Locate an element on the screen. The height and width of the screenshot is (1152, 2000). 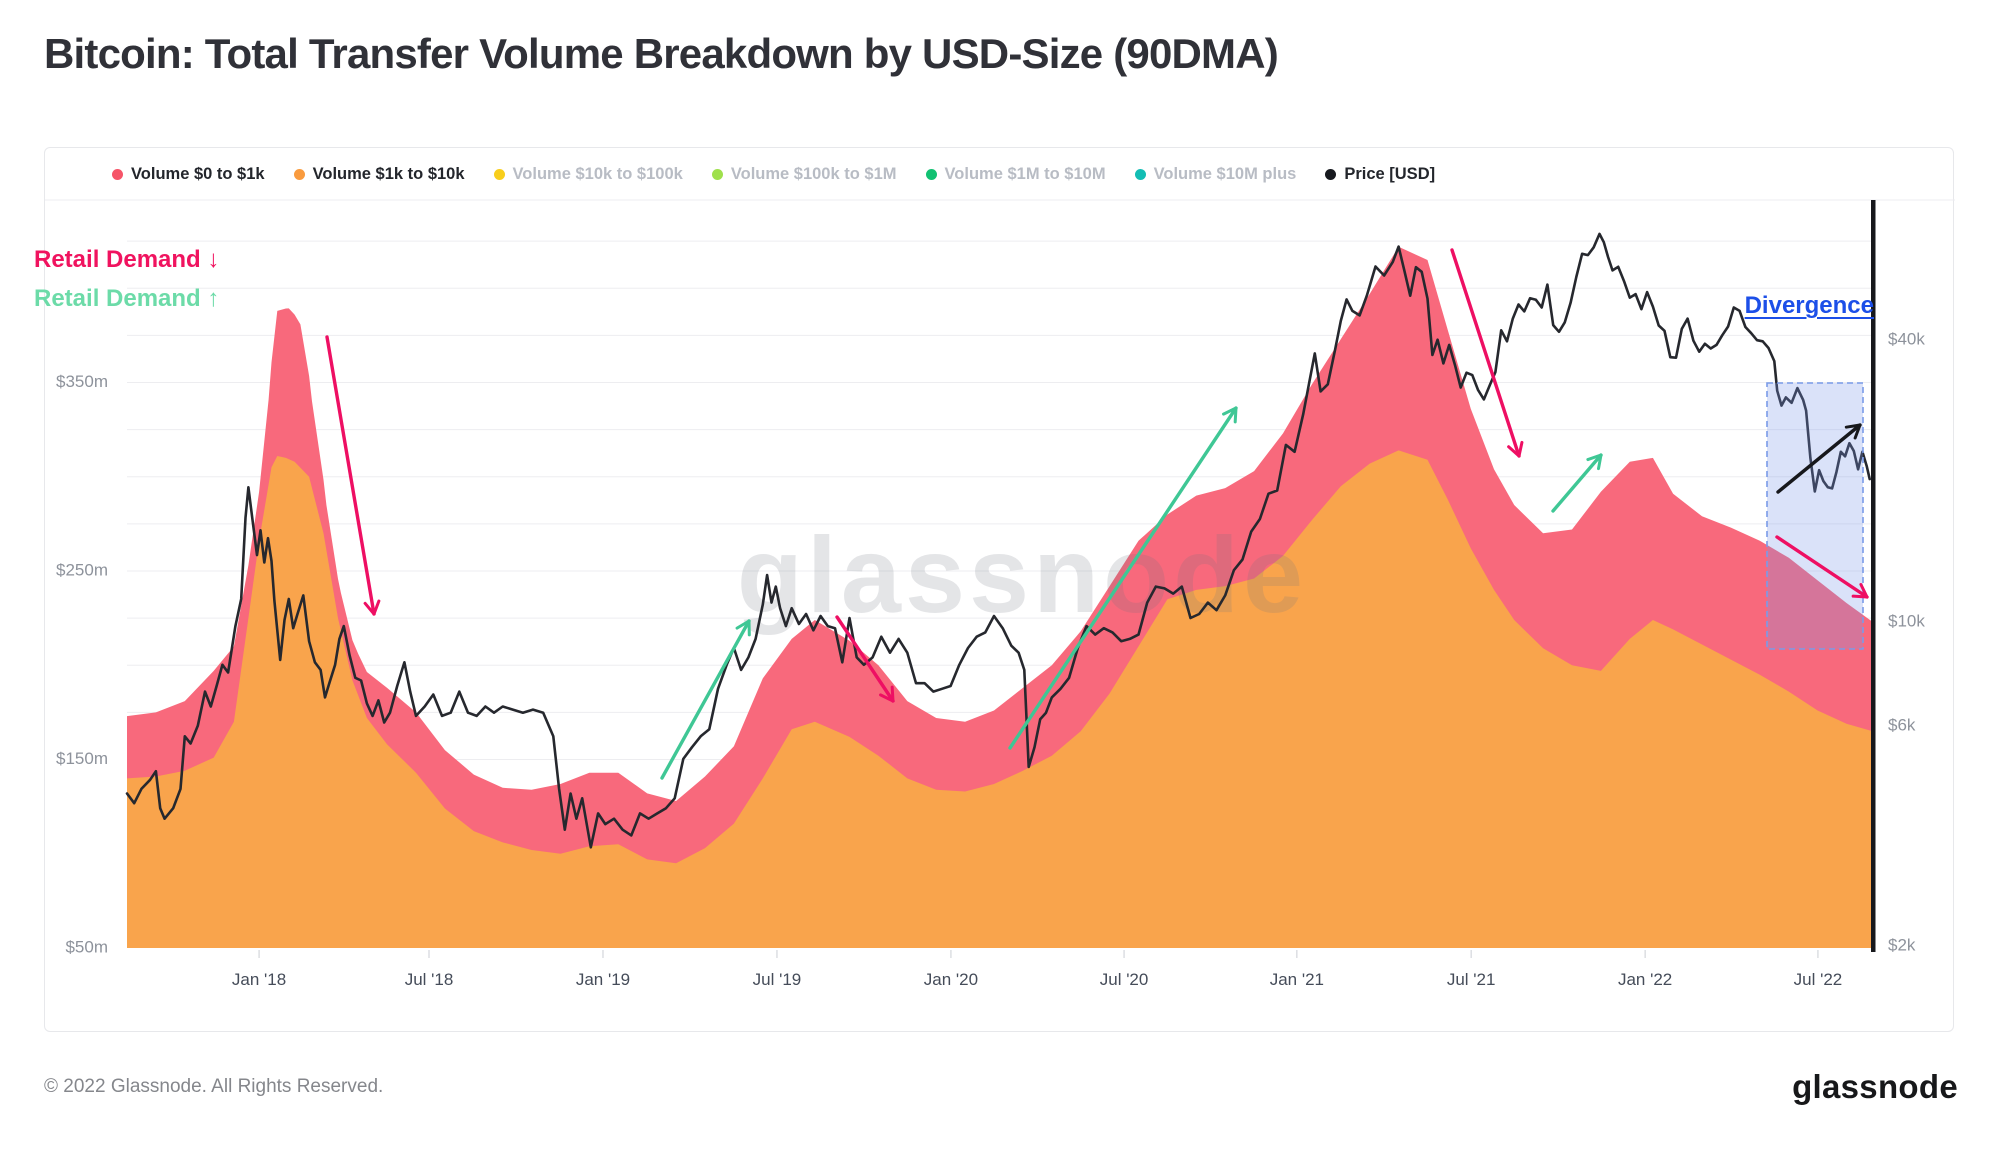
legend-item-2: Volume $10k to $100k is located at coordinates (588, 174).